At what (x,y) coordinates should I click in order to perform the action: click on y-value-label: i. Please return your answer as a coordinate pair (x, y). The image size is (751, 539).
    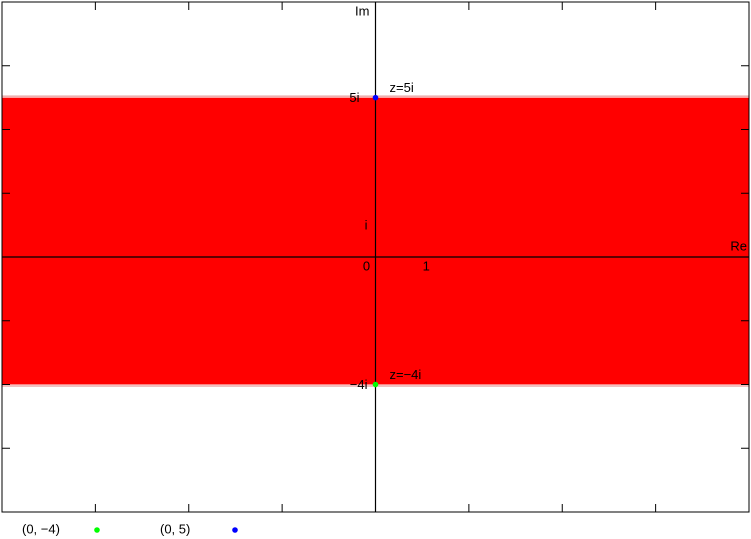
    Looking at the image, I should click on (366, 225).